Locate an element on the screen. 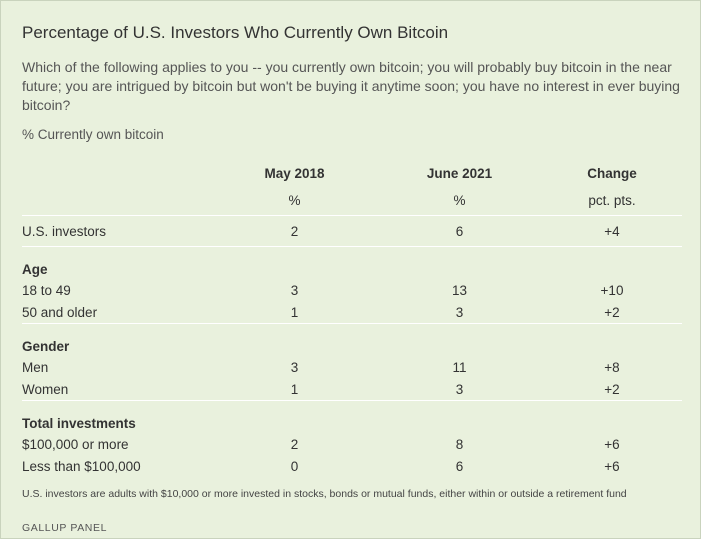 This screenshot has height=539, width=701. table-row: $100,000 or more 2 8 +6 is located at coordinates (352, 444).